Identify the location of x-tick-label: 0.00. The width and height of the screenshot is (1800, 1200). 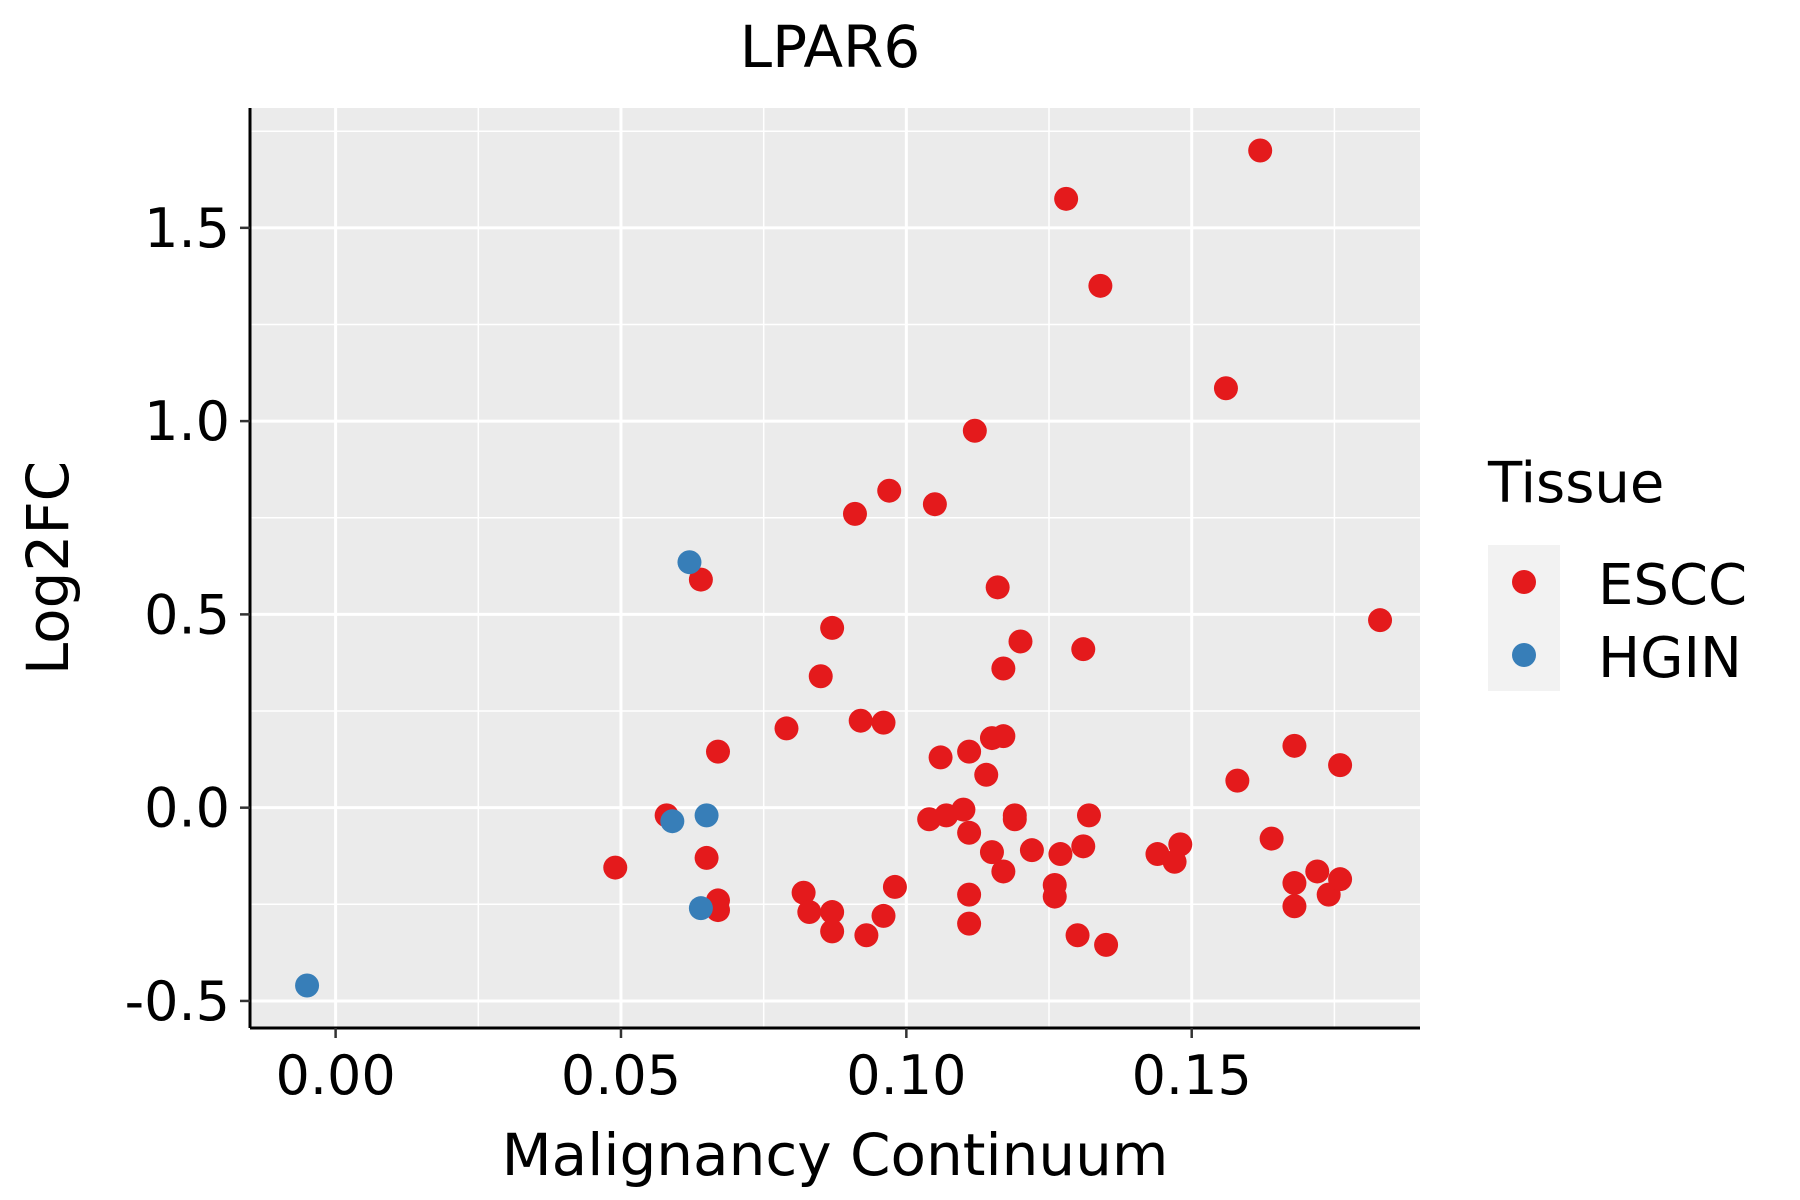
(335, 1075).